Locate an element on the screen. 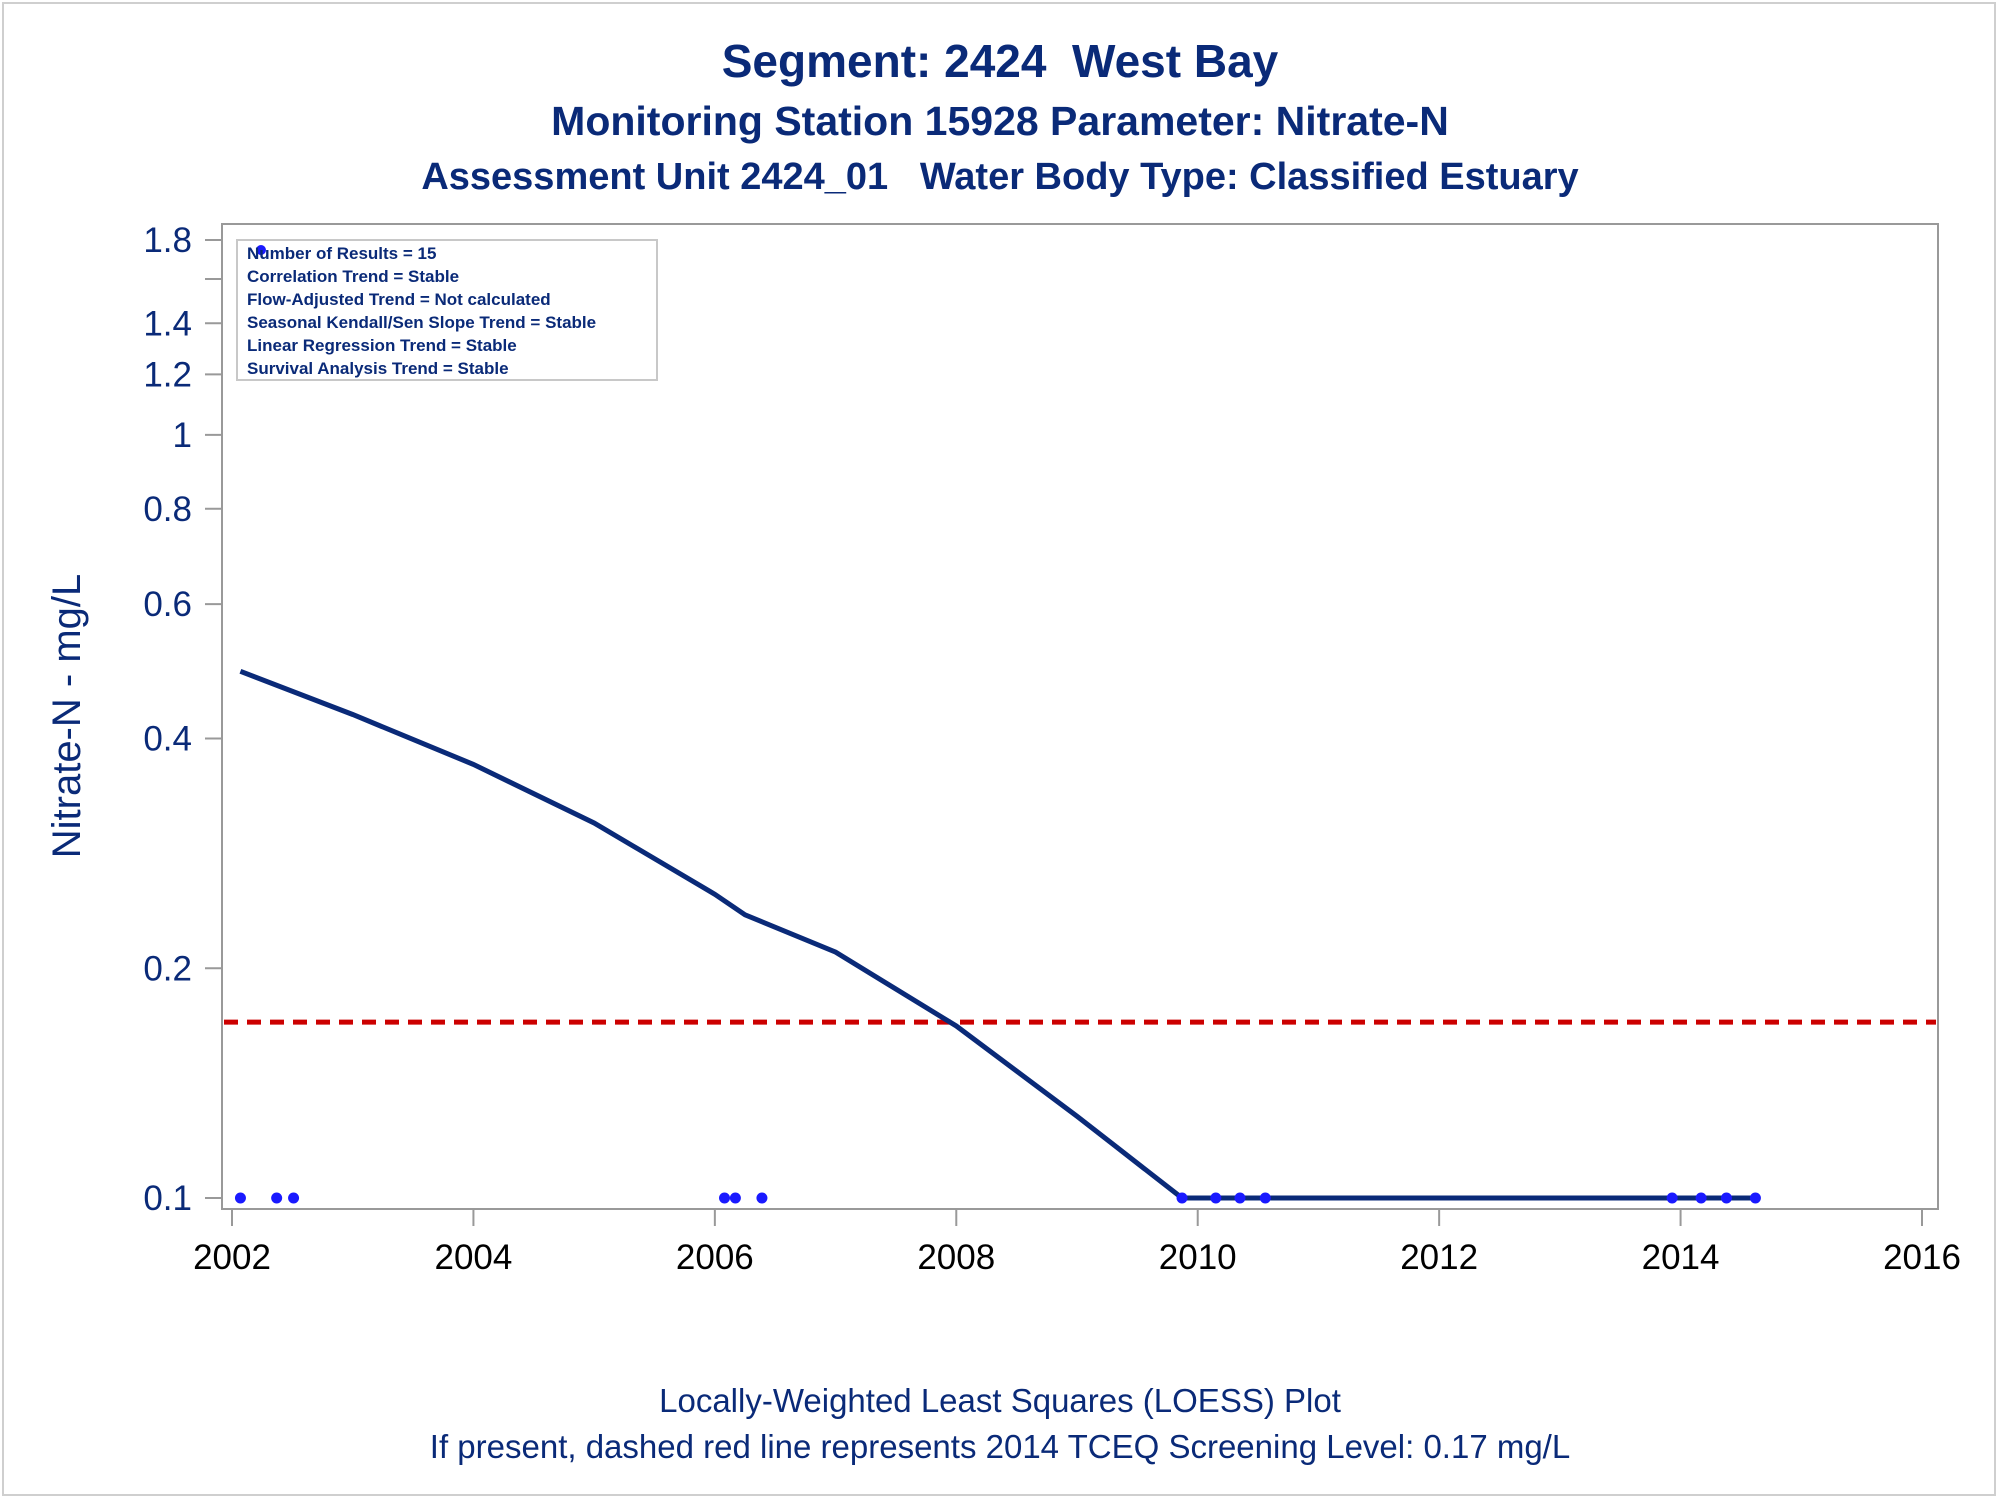 This screenshot has height=1500, width=2000. x-tick-label: 2012 is located at coordinates (1439, 1257).